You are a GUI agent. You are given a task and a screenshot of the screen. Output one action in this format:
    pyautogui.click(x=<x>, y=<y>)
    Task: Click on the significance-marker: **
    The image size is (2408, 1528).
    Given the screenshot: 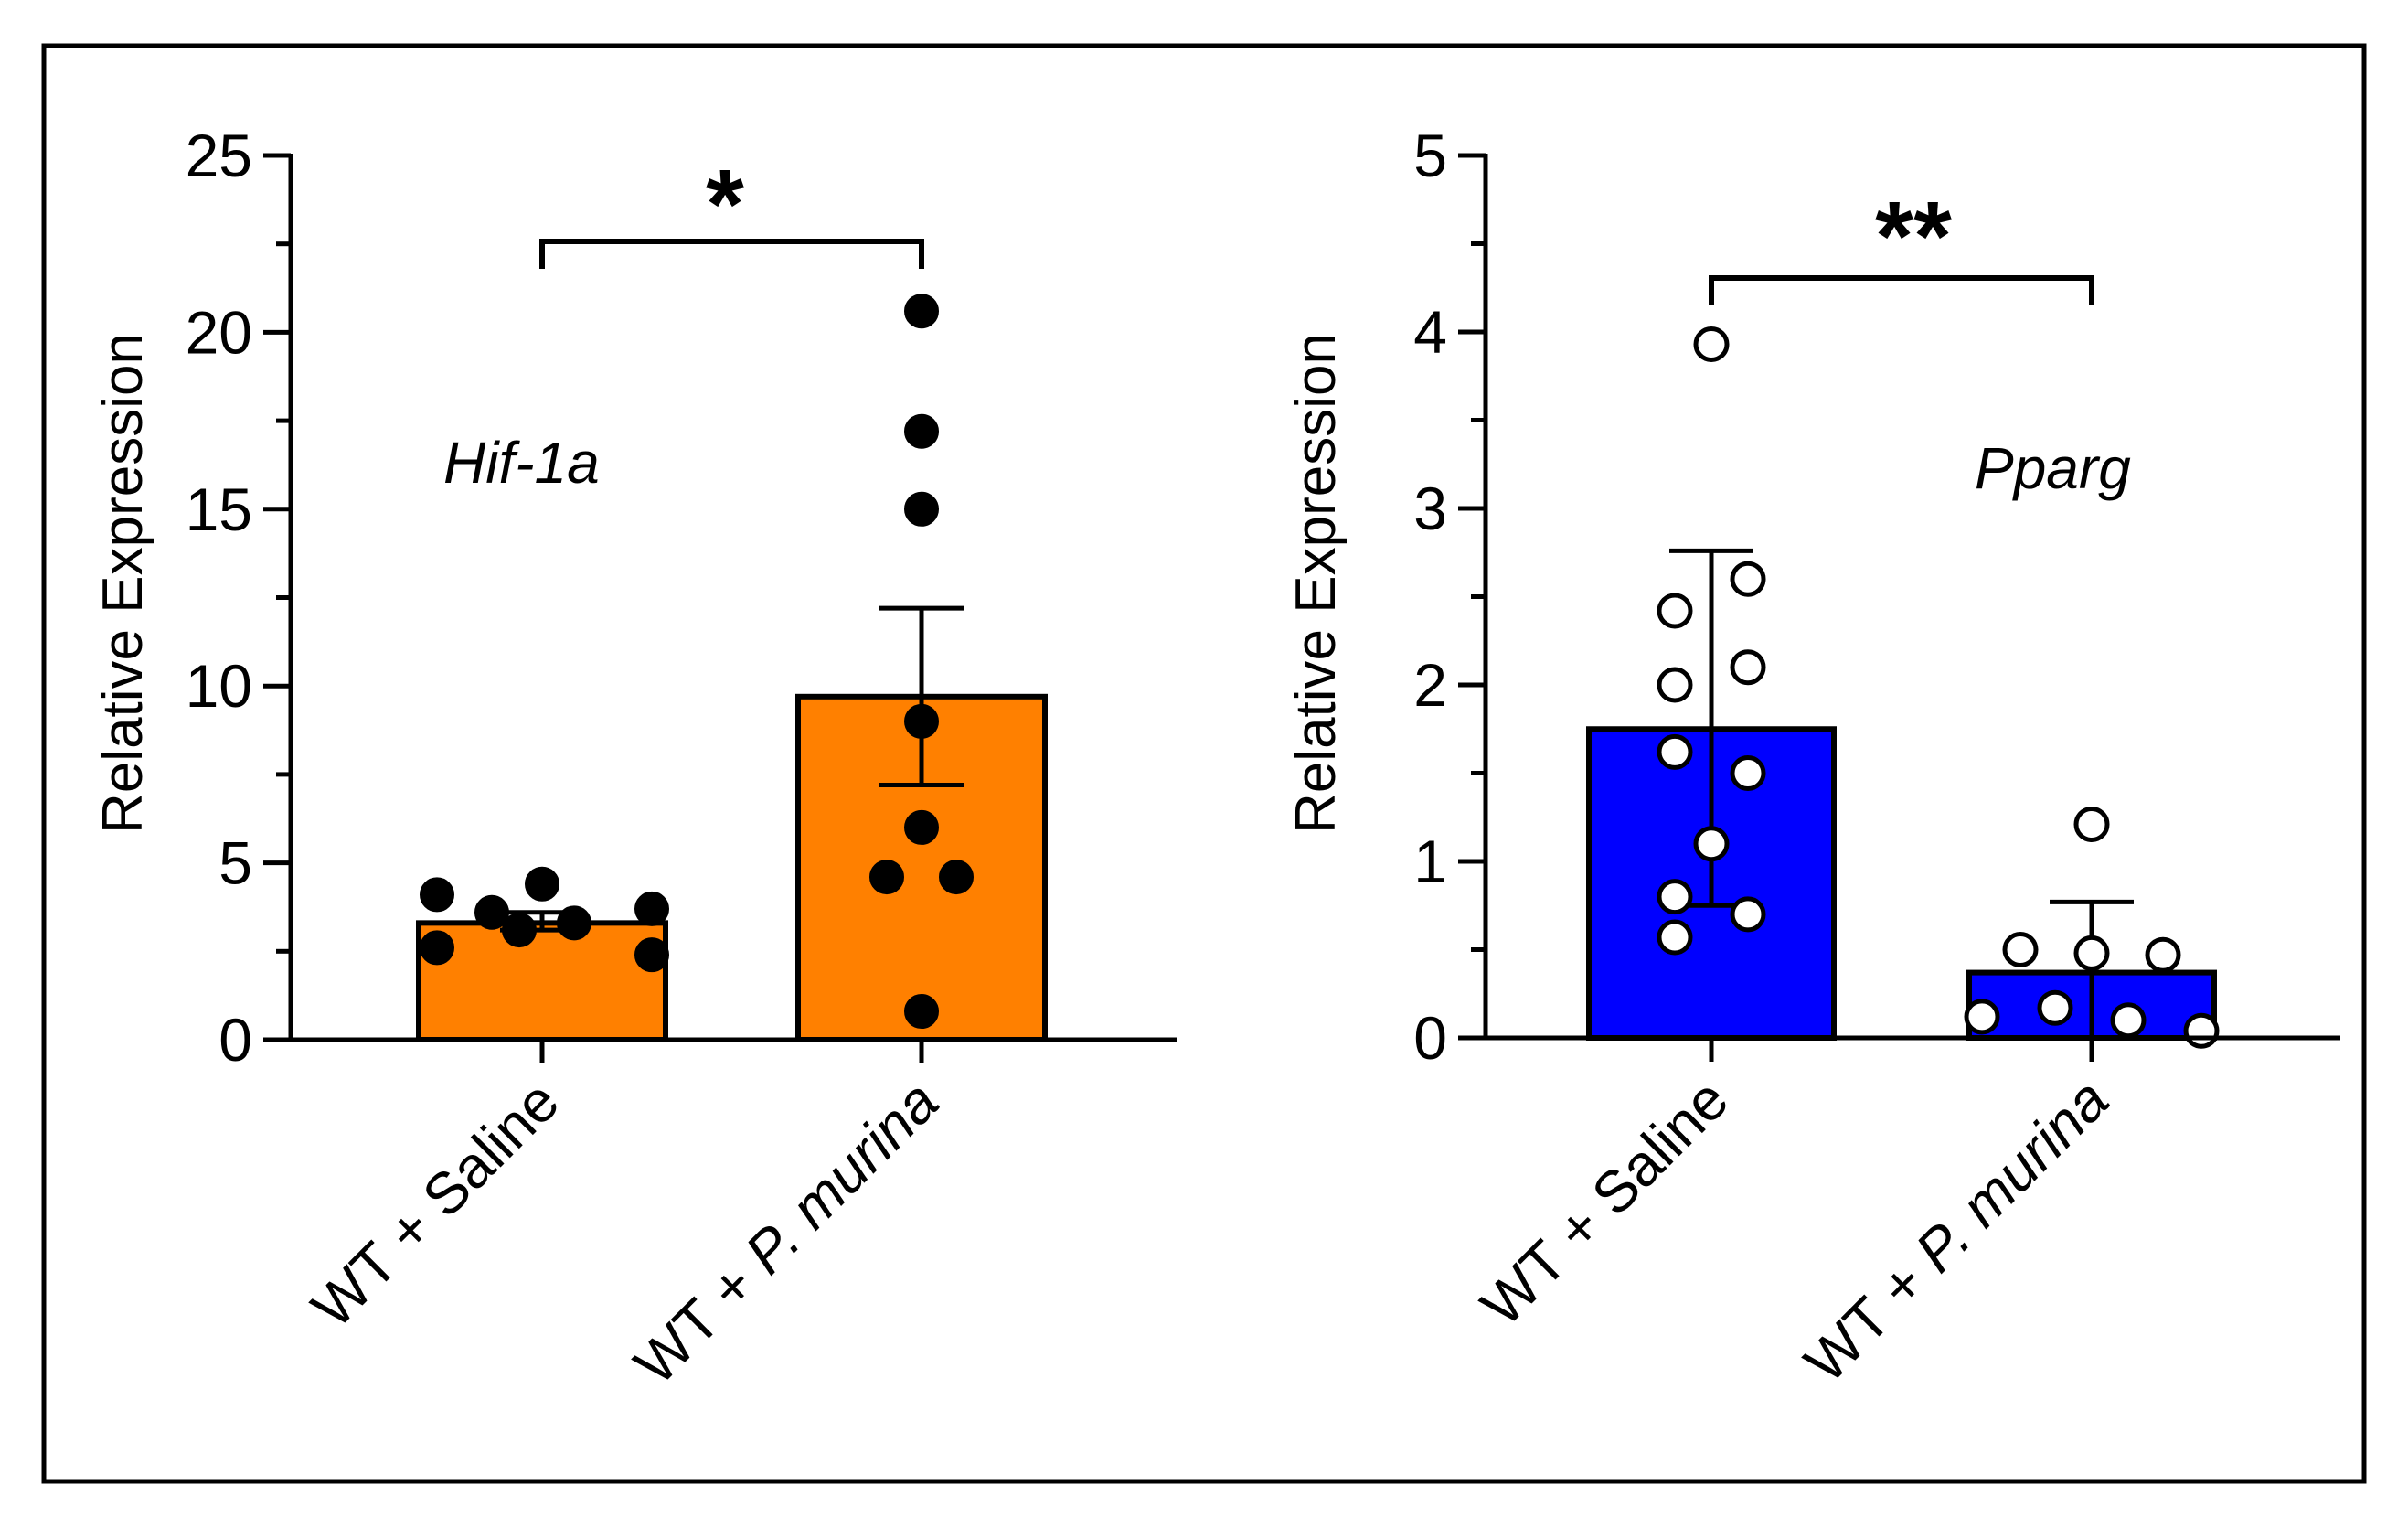 What is the action you would take?
    pyautogui.click(x=1913, y=235)
    